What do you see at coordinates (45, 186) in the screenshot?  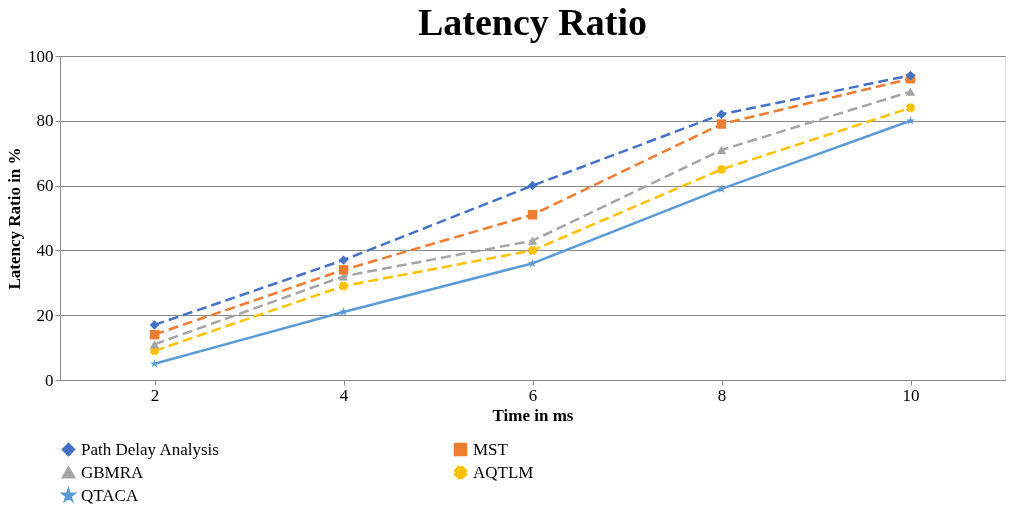 I see `y-tick-label: 60` at bounding box center [45, 186].